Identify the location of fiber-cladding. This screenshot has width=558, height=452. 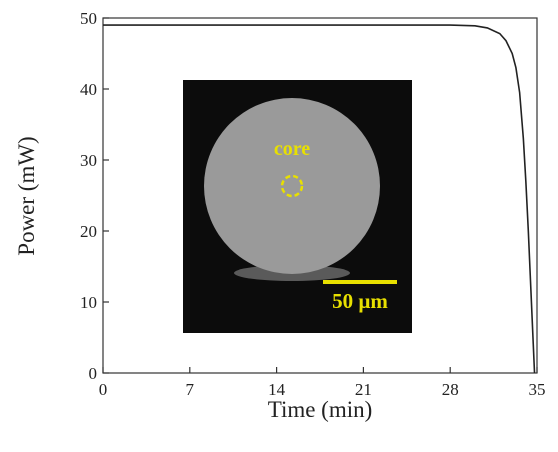
(292, 186).